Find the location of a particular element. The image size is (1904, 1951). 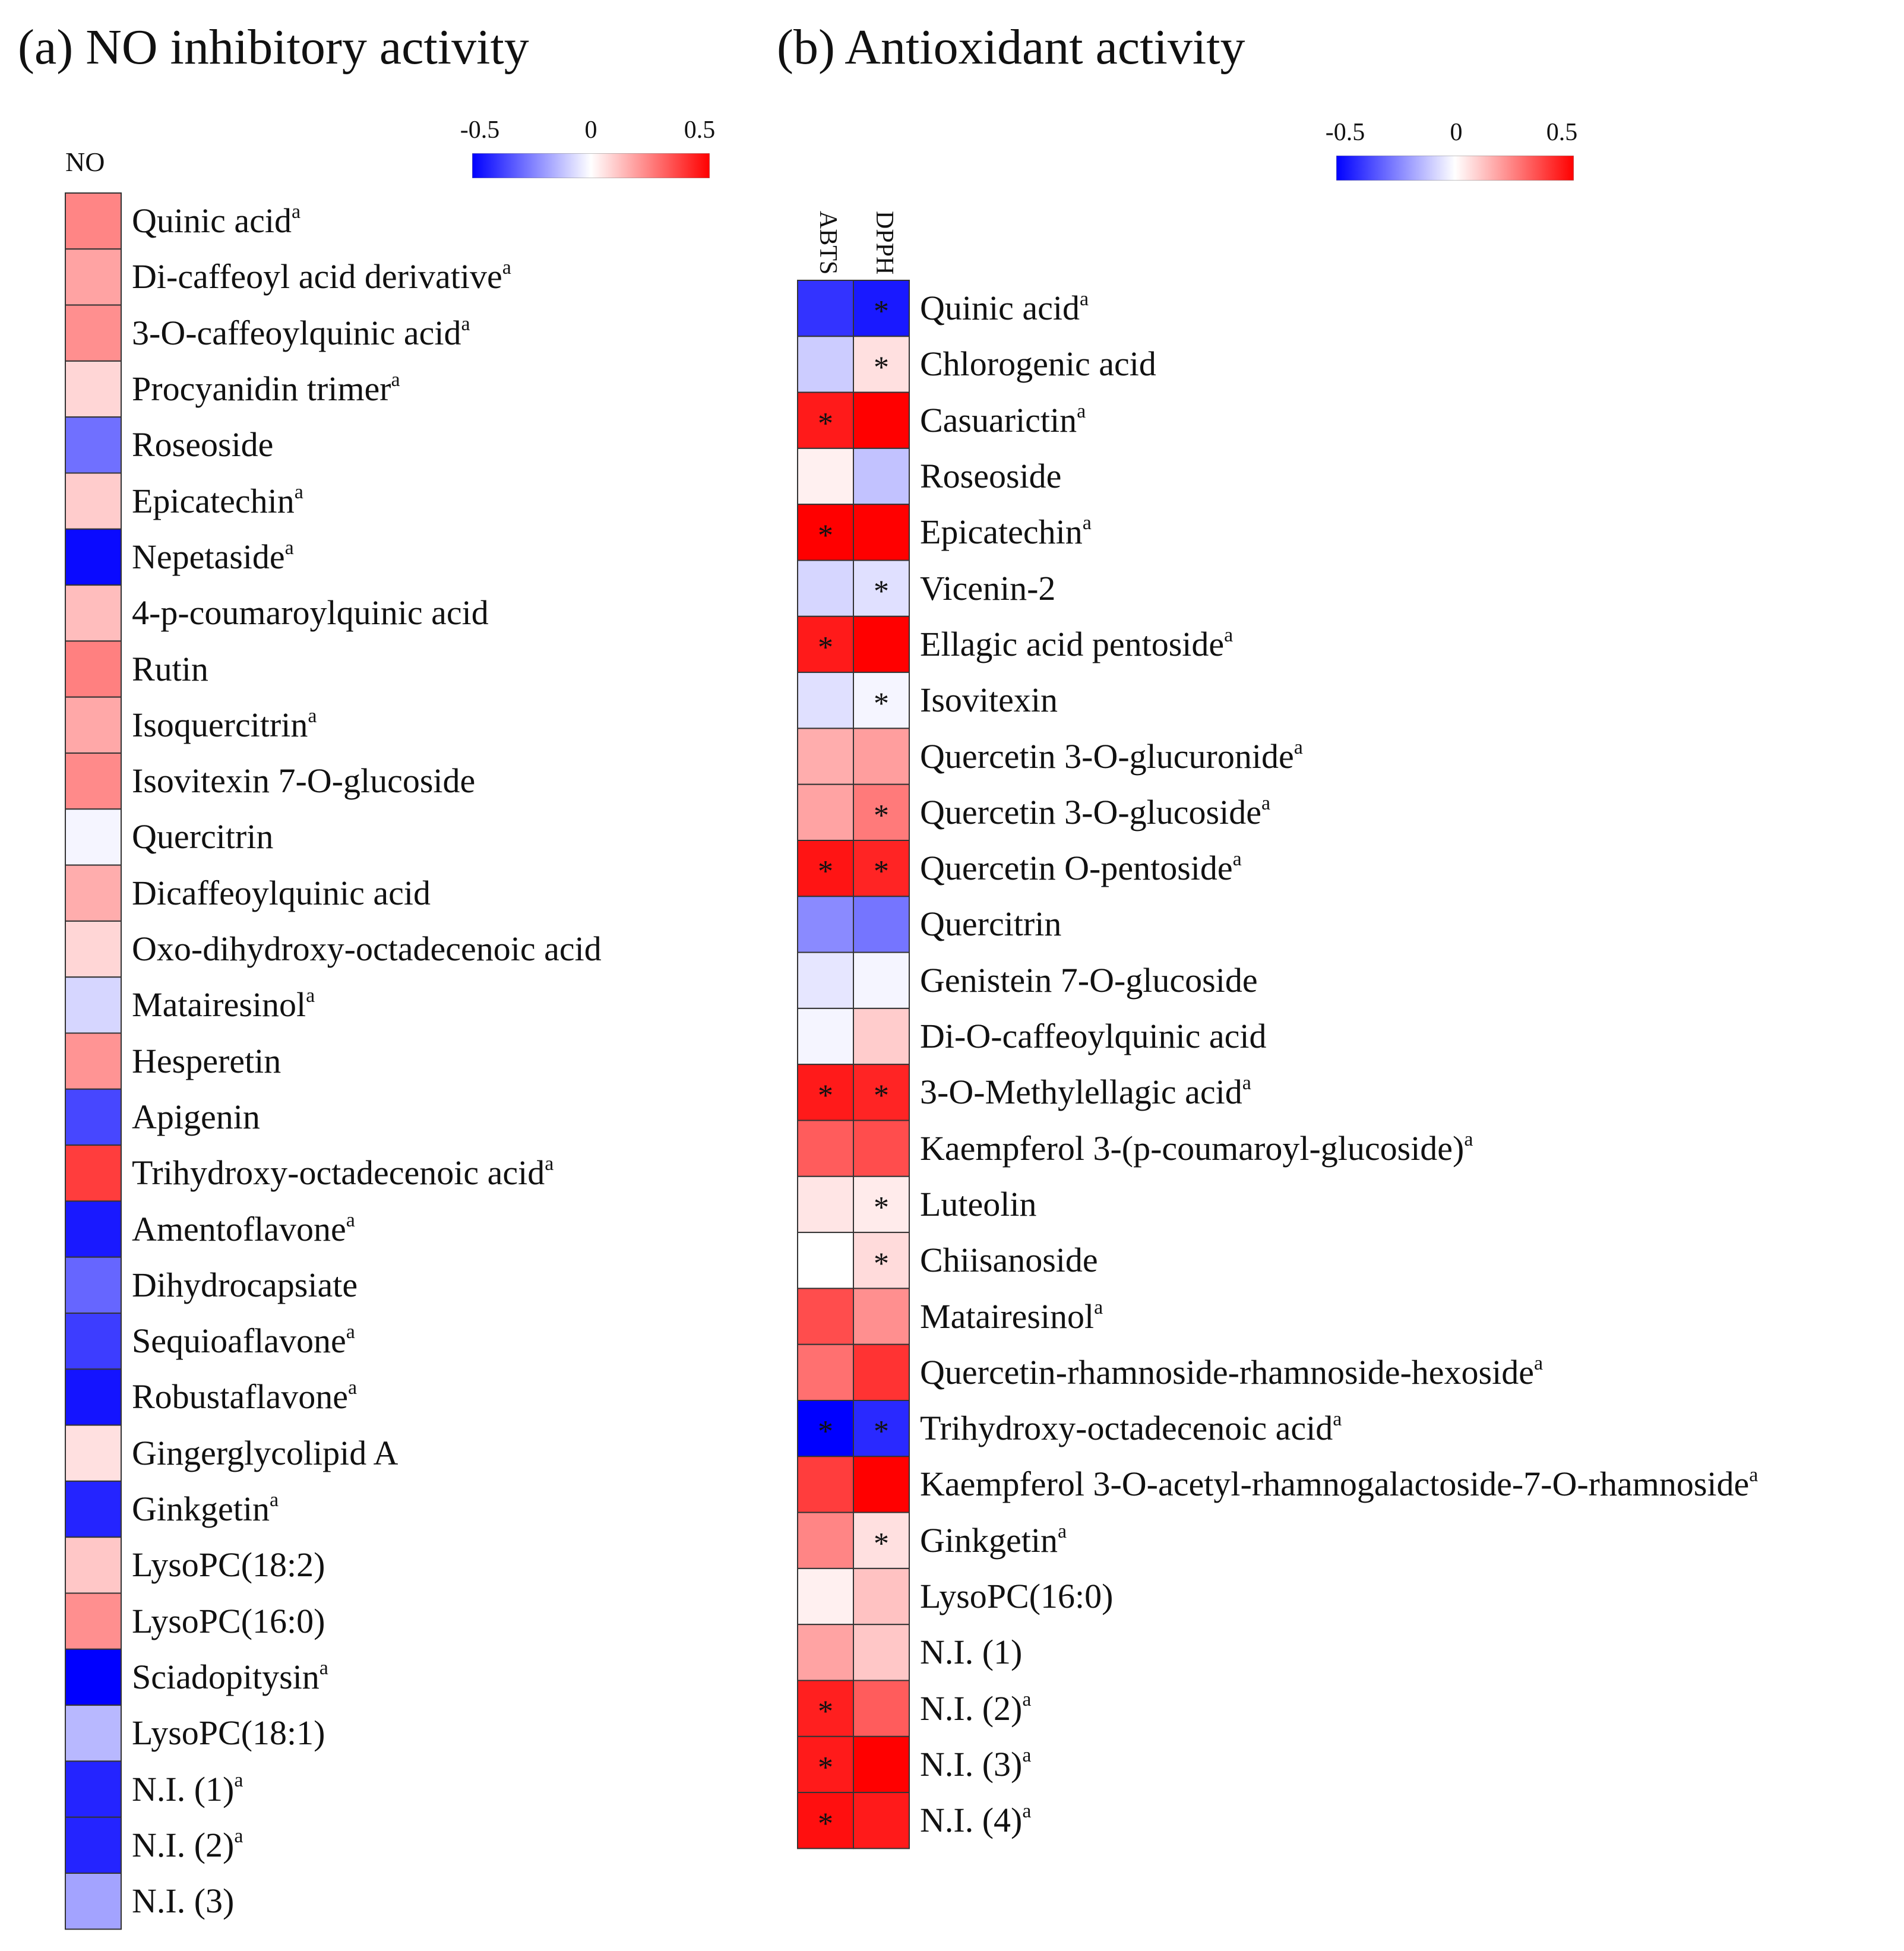

heatmap-a-row-label: Isoquercitrina is located at coordinates (224, 724).